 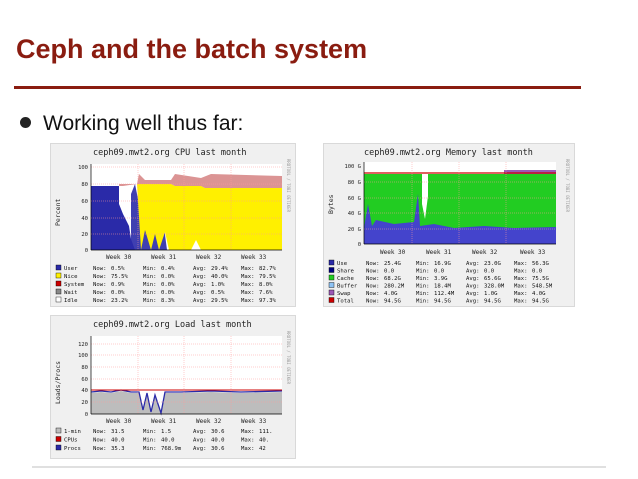 I want to click on load-legend-name: Procs, so click(x=72, y=449).